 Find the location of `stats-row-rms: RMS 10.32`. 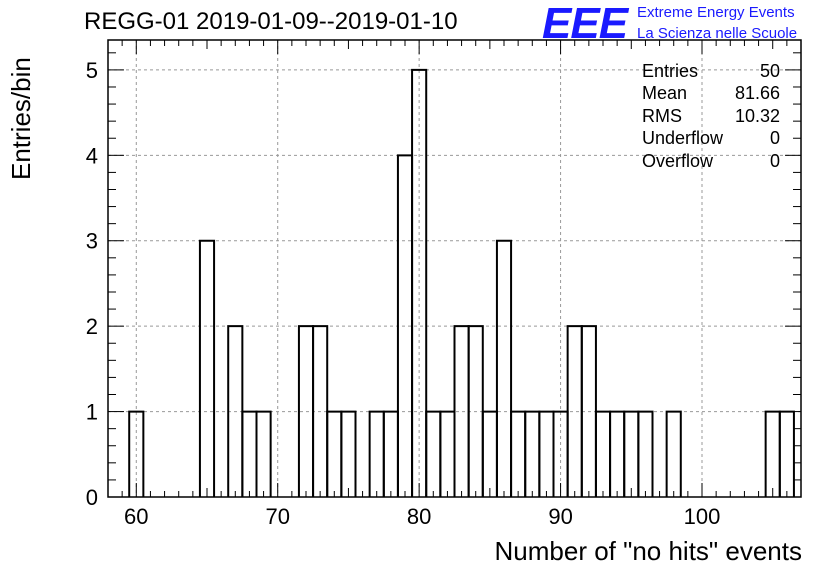

stats-row-rms: RMS 10.32 is located at coordinates (711, 116).